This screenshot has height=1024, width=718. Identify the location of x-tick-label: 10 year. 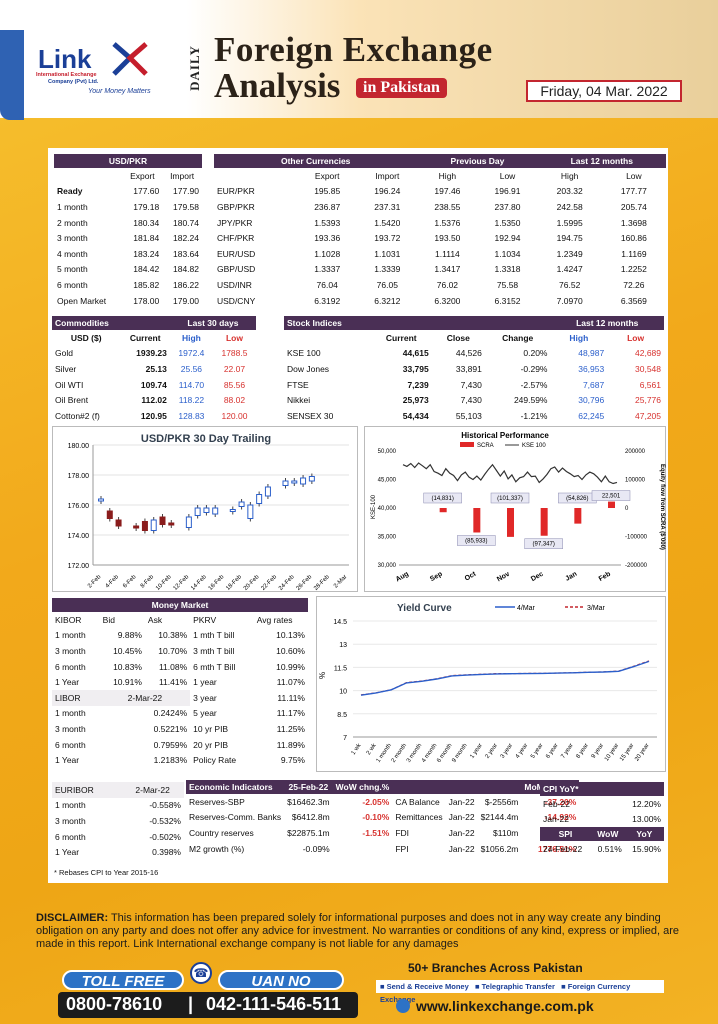
(612, 753).